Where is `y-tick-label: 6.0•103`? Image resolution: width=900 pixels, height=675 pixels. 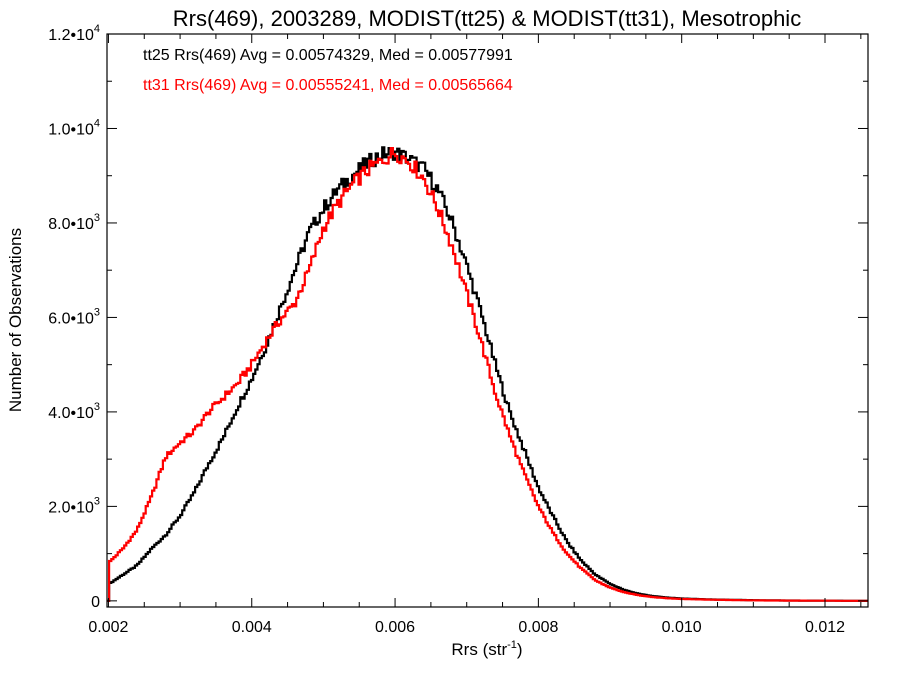
y-tick-label: 6.0•103 is located at coordinates (74, 316).